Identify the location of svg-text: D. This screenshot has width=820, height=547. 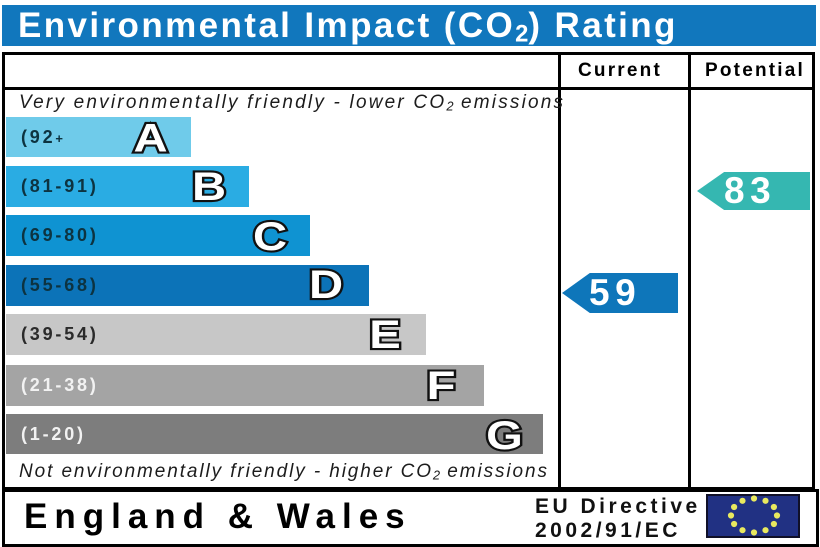
(326, 284).